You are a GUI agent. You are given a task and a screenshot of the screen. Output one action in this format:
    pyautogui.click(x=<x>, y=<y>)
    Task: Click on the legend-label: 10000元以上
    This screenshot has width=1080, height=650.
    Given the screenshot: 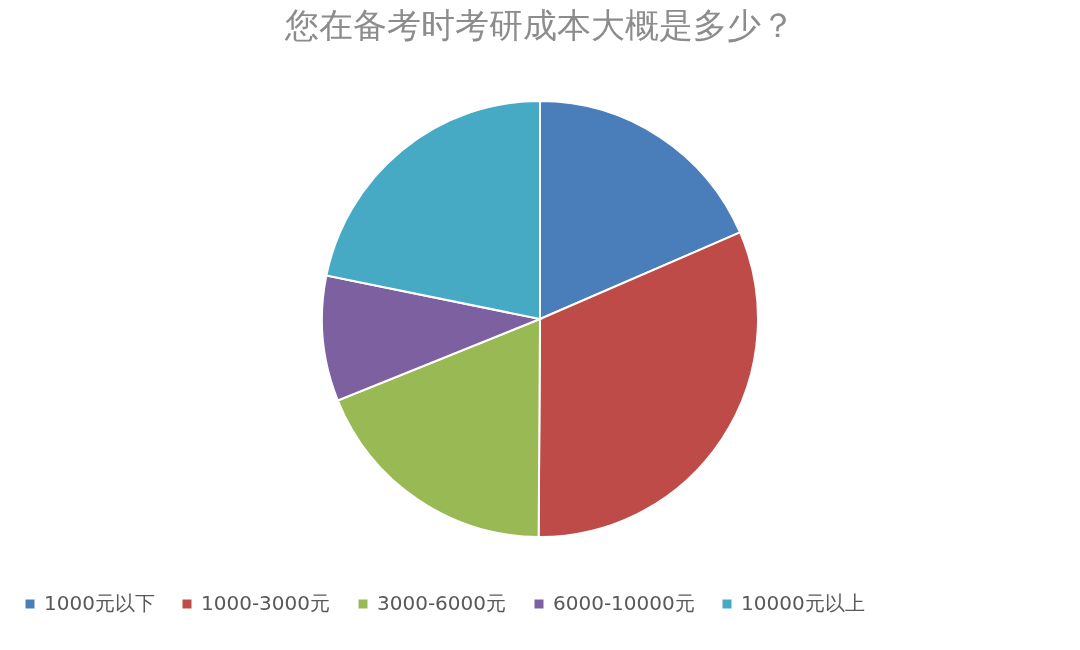 What is the action you would take?
    pyautogui.click(x=803, y=603)
    